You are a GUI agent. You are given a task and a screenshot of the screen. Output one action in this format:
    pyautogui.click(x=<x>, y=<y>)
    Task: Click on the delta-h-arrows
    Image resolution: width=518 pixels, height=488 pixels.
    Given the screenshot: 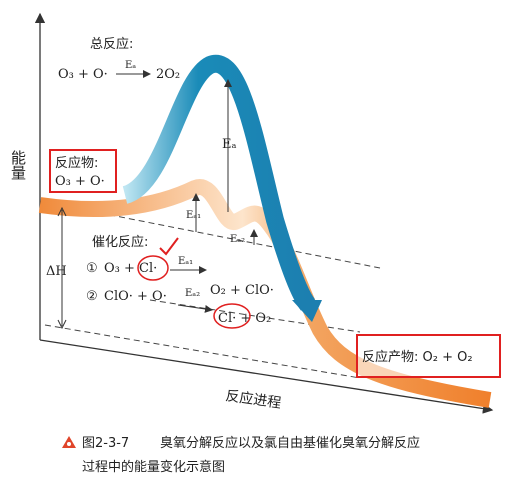 What is the action you would take?
    pyautogui.click(x=62, y=268)
    